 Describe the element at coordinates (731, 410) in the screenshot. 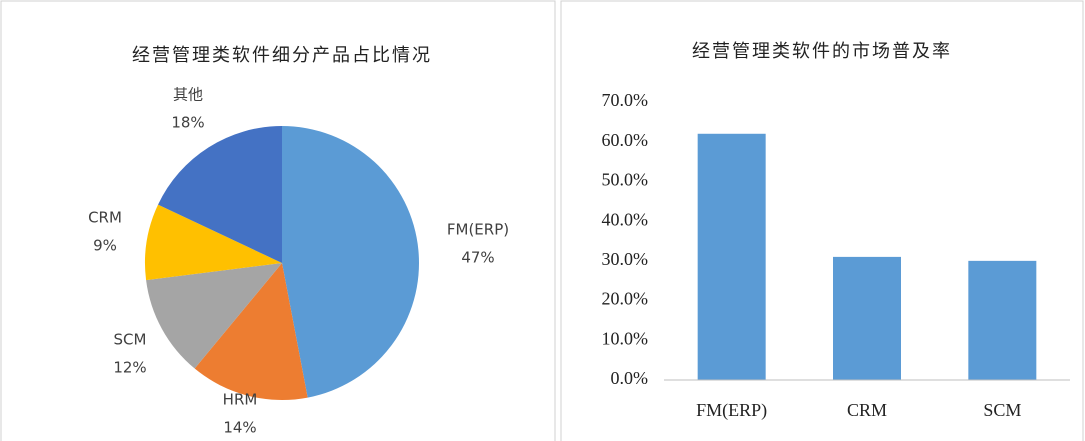

I see `x-tick-label: FM(ERP)` at that location.